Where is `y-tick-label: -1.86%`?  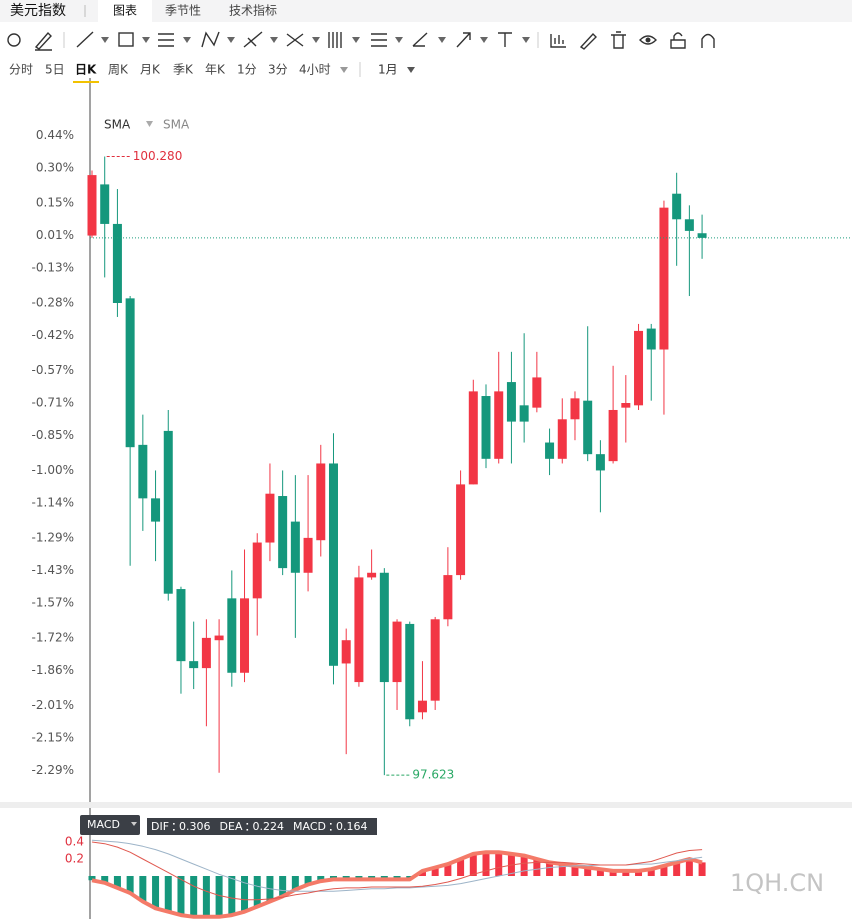 y-tick-label: -1.86% is located at coordinates (53, 670).